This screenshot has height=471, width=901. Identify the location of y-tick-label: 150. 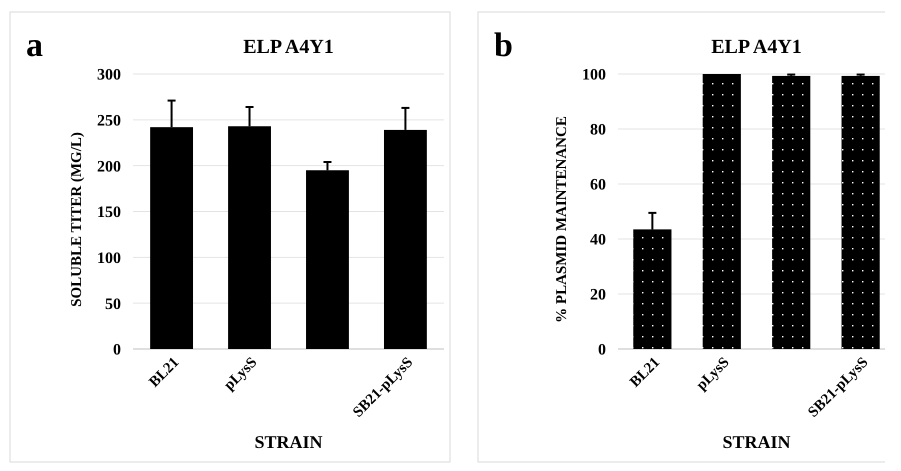
(109, 213).